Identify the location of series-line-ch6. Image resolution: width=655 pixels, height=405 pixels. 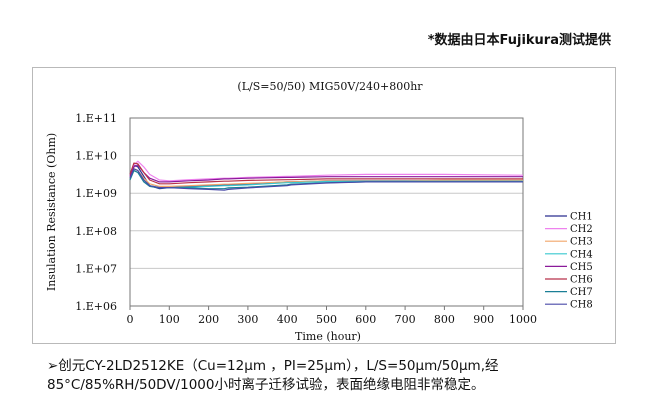
(326, 173).